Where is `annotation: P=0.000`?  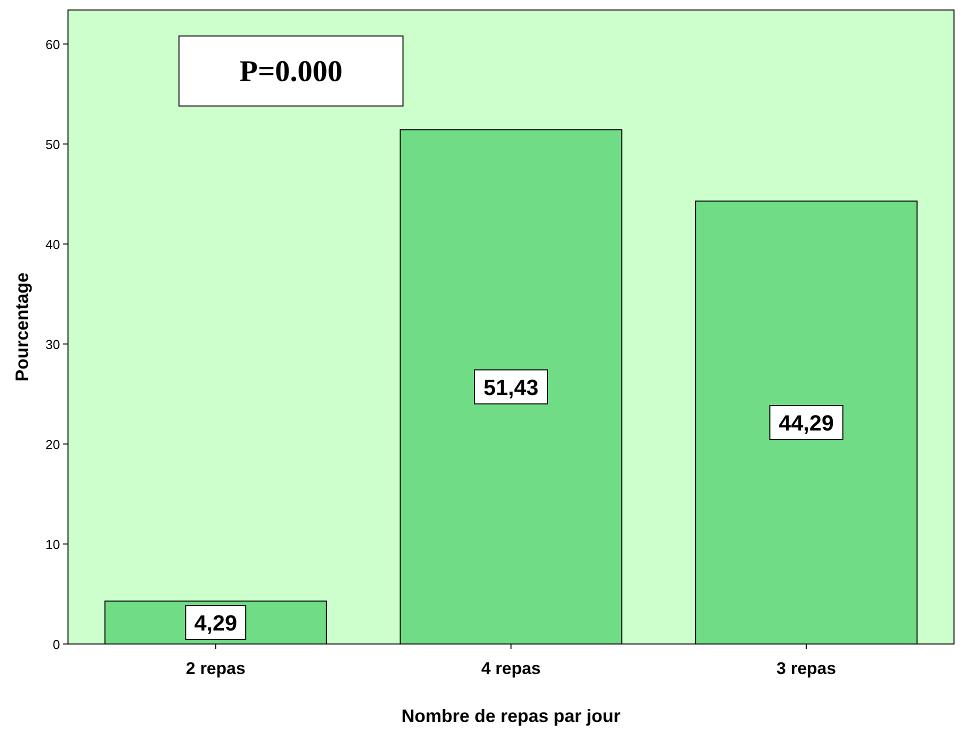
annotation: P=0.000 is located at coordinates (291, 71).